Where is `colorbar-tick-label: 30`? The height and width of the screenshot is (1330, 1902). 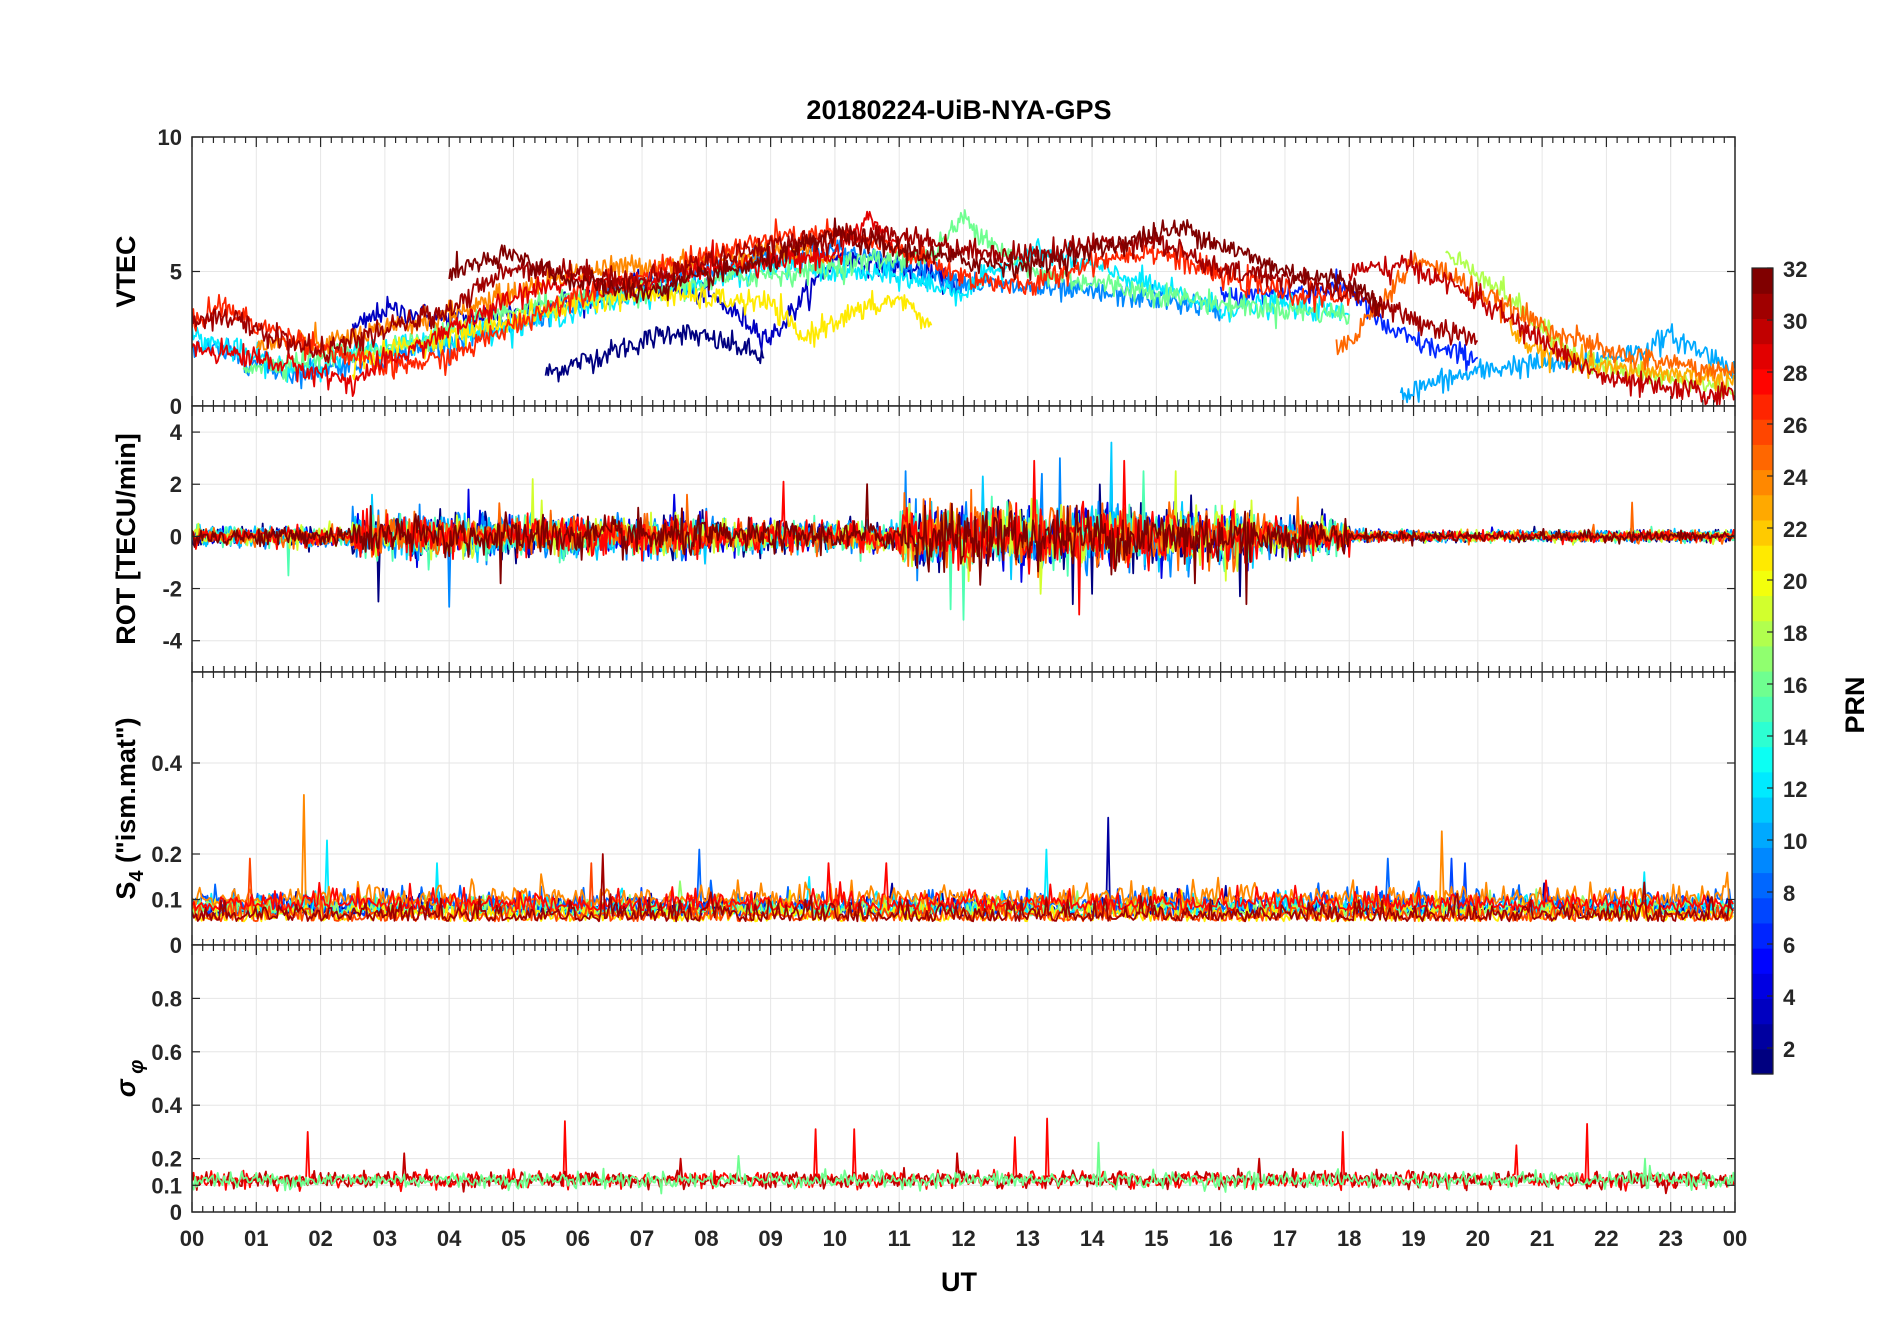
colorbar-tick-label: 30 is located at coordinates (1795, 321).